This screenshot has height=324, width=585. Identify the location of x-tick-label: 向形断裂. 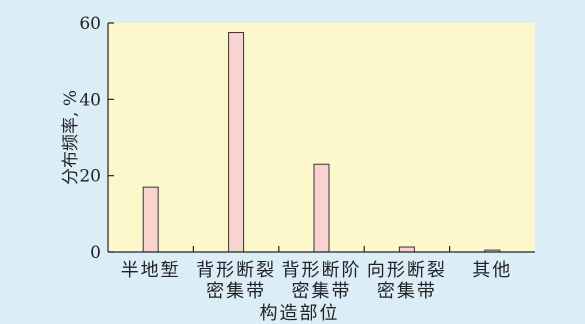
(407, 270).